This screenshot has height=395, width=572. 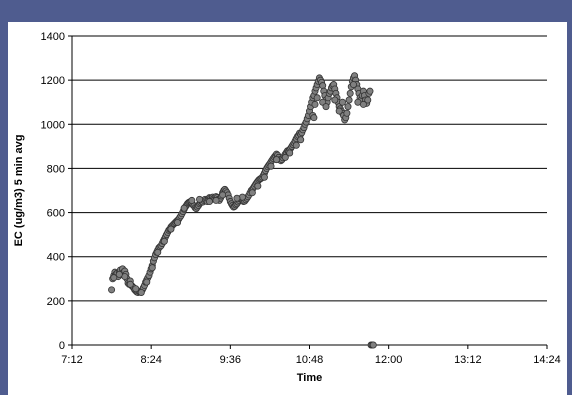 I want to click on y-tick-label: 1400, so click(x=53, y=37).